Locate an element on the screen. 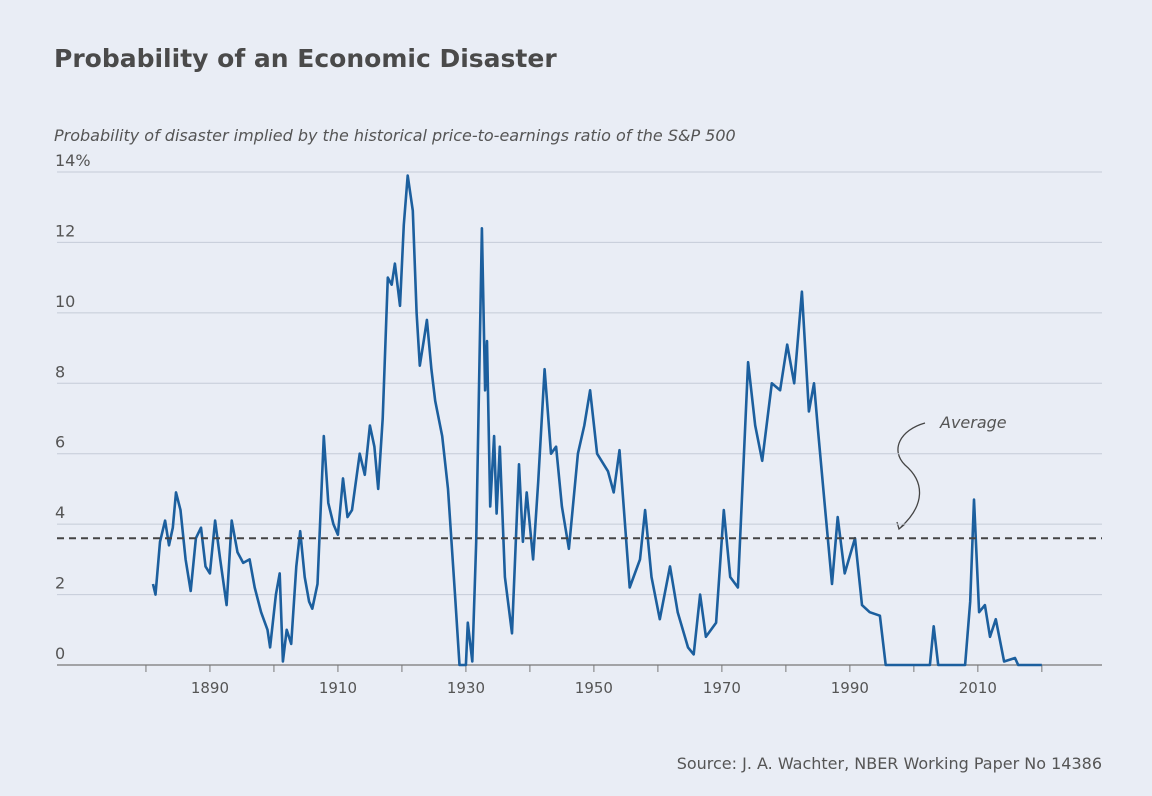 Image resolution: width=1152 pixels, height=796 pixels. x-tick-label: 2010 is located at coordinates (978, 688).